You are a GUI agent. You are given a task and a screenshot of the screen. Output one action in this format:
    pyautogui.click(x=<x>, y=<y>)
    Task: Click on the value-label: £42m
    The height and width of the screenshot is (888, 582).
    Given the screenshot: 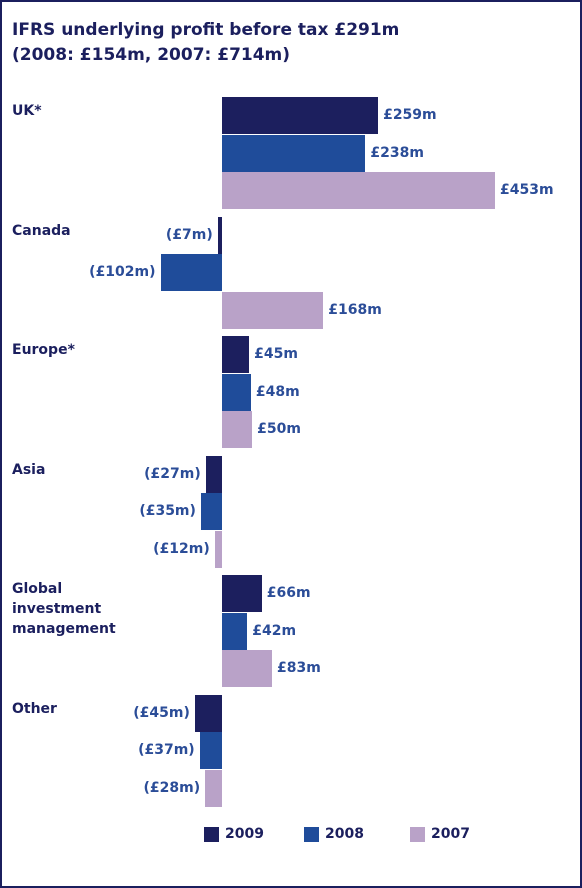 What is the action you would take?
    pyautogui.click(x=274, y=630)
    